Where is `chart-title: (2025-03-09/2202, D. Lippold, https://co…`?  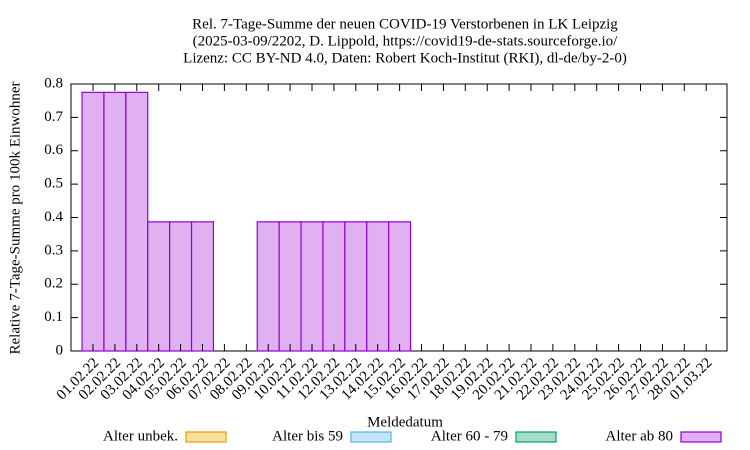
chart-title: (2025-03-09/2202, D. Lippold, https://co… is located at coordinates (405, 41).